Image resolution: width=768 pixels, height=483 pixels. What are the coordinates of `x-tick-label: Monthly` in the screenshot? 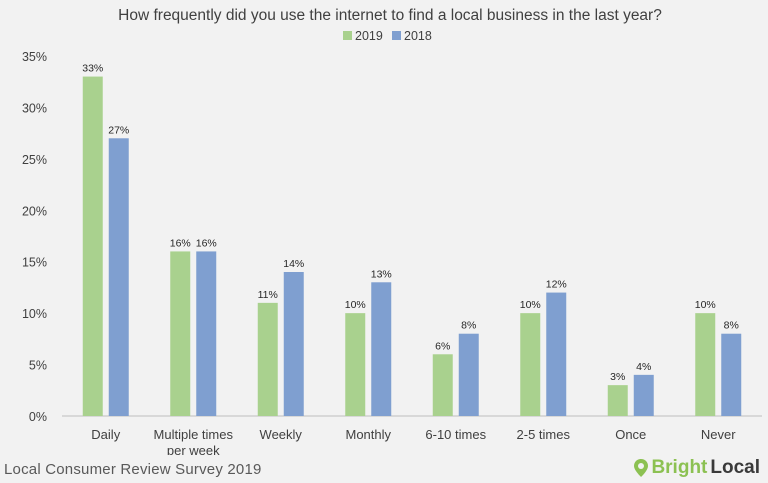 It's located at (368, 434).